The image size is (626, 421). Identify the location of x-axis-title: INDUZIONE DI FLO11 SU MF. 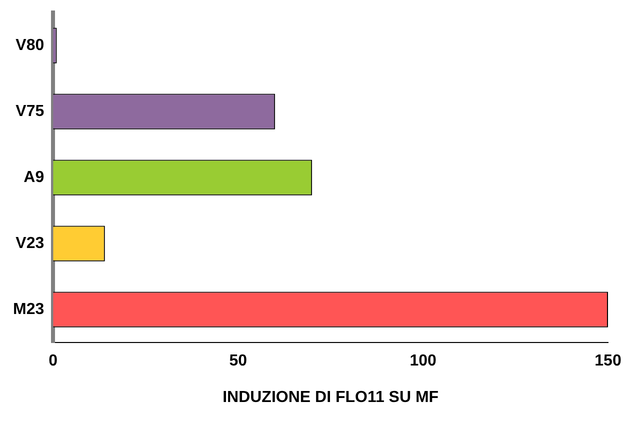
(330, 397).